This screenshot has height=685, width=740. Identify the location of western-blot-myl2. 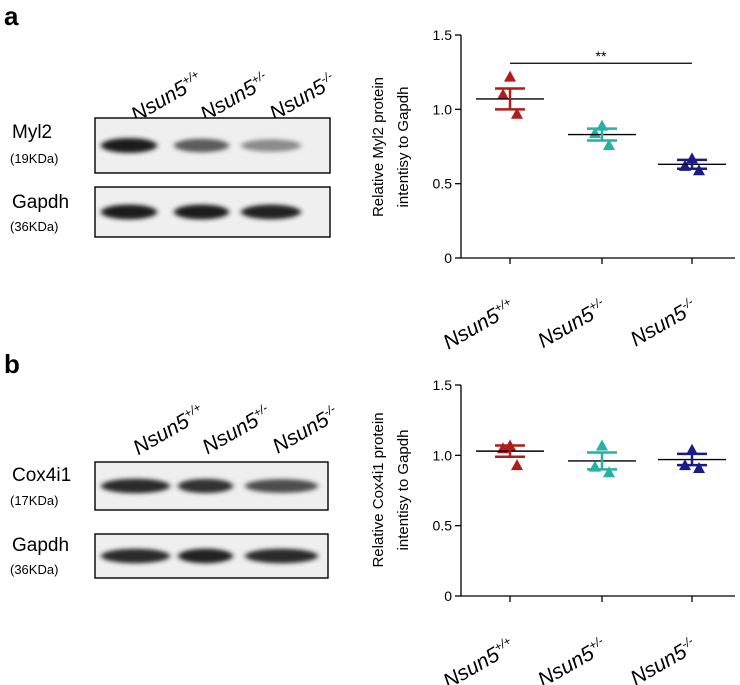
(212, 145).